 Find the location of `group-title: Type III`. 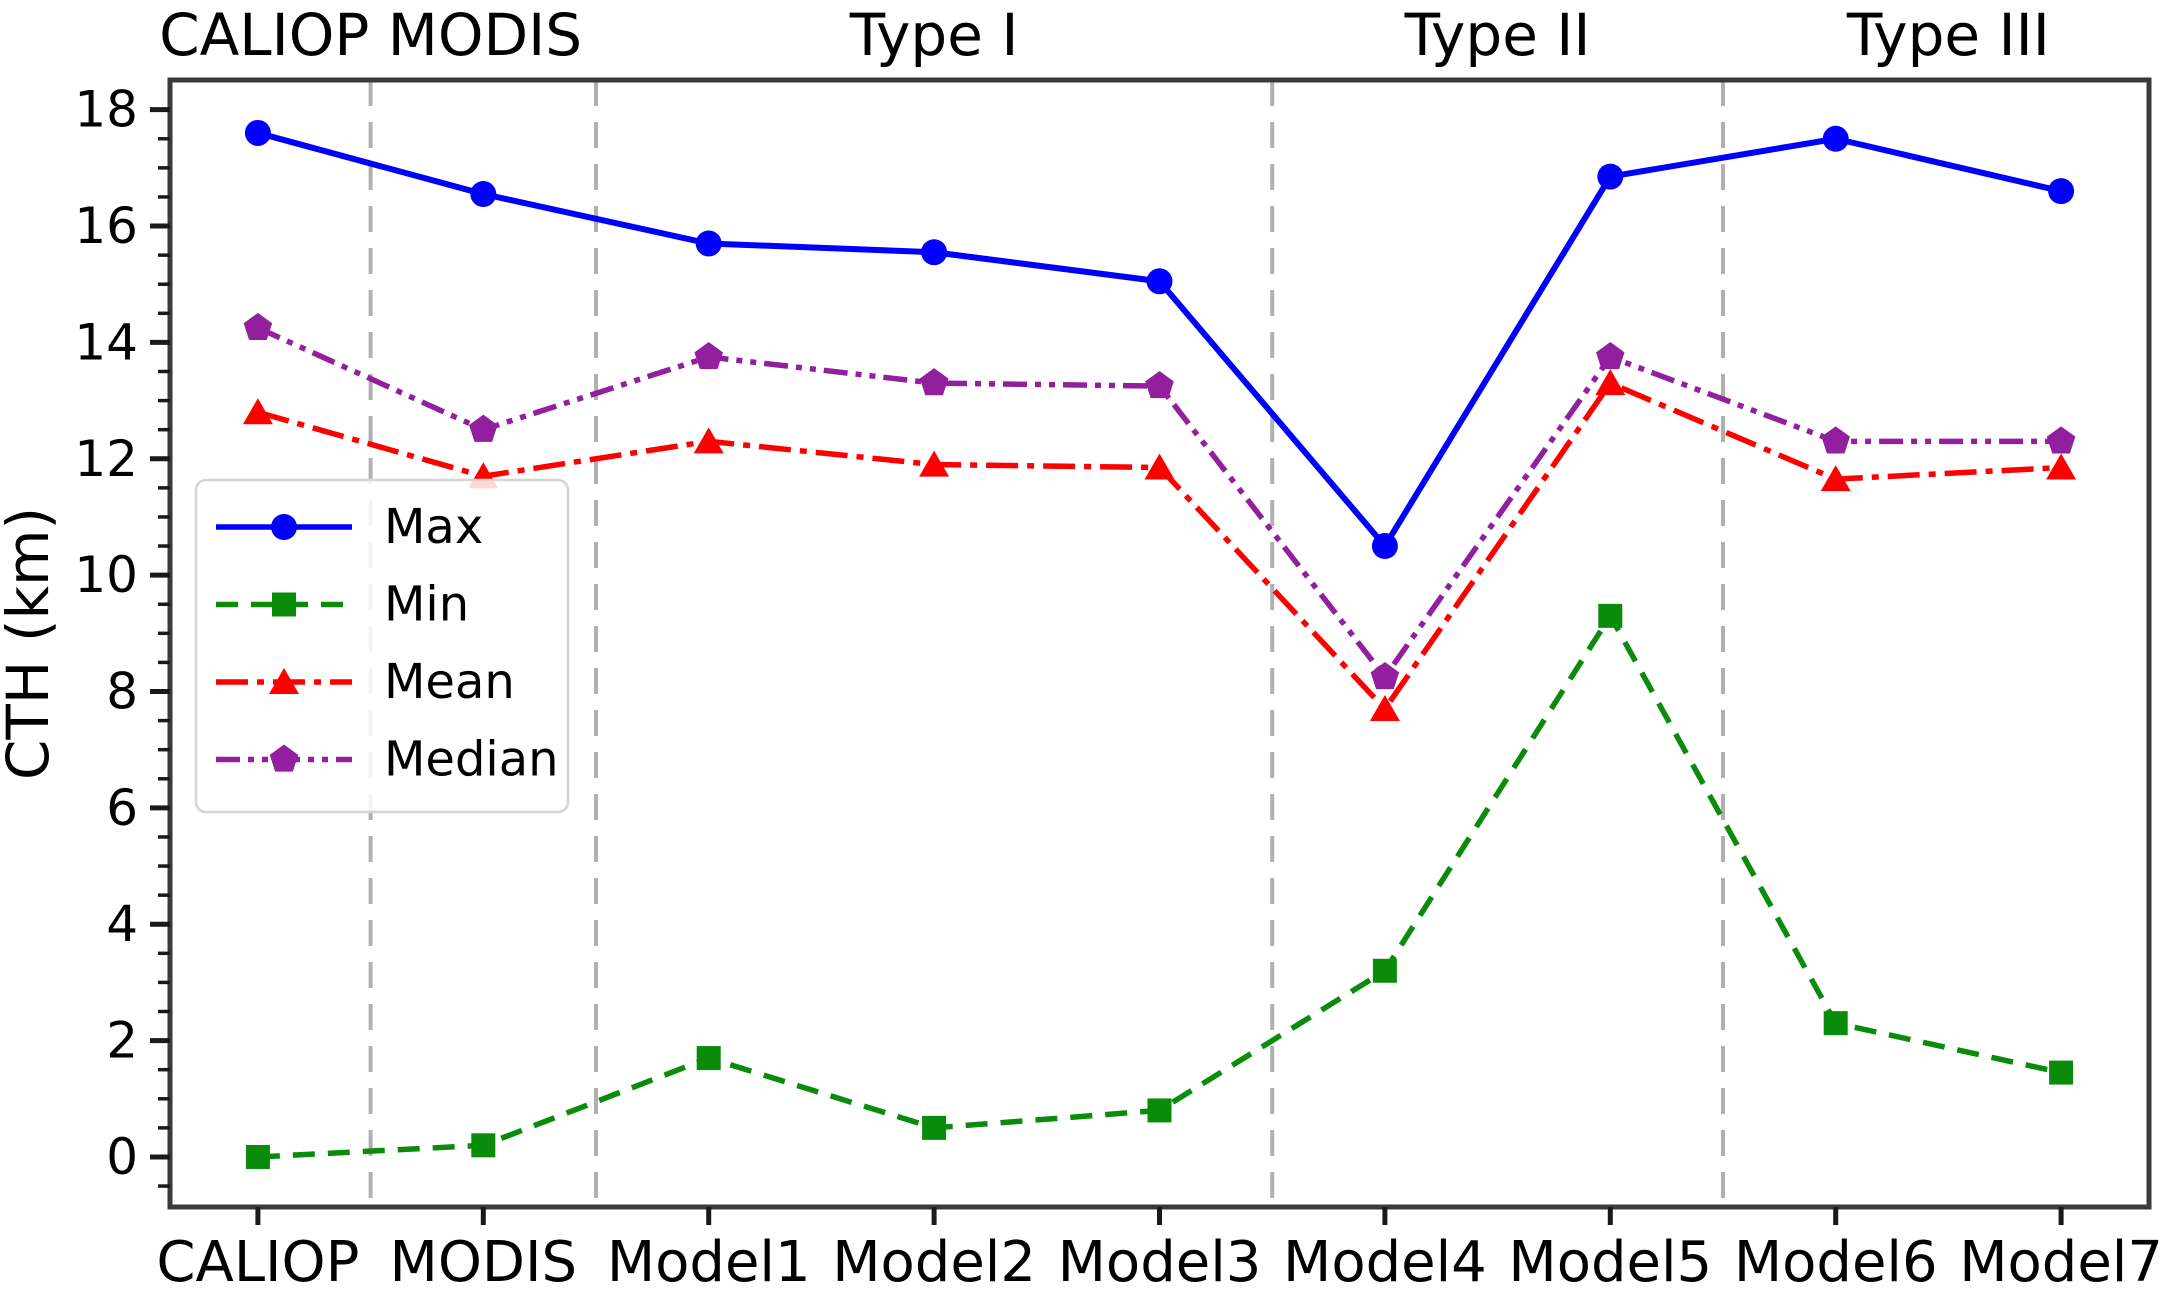

group-title: Type III is located at coordinates (1948, 35).